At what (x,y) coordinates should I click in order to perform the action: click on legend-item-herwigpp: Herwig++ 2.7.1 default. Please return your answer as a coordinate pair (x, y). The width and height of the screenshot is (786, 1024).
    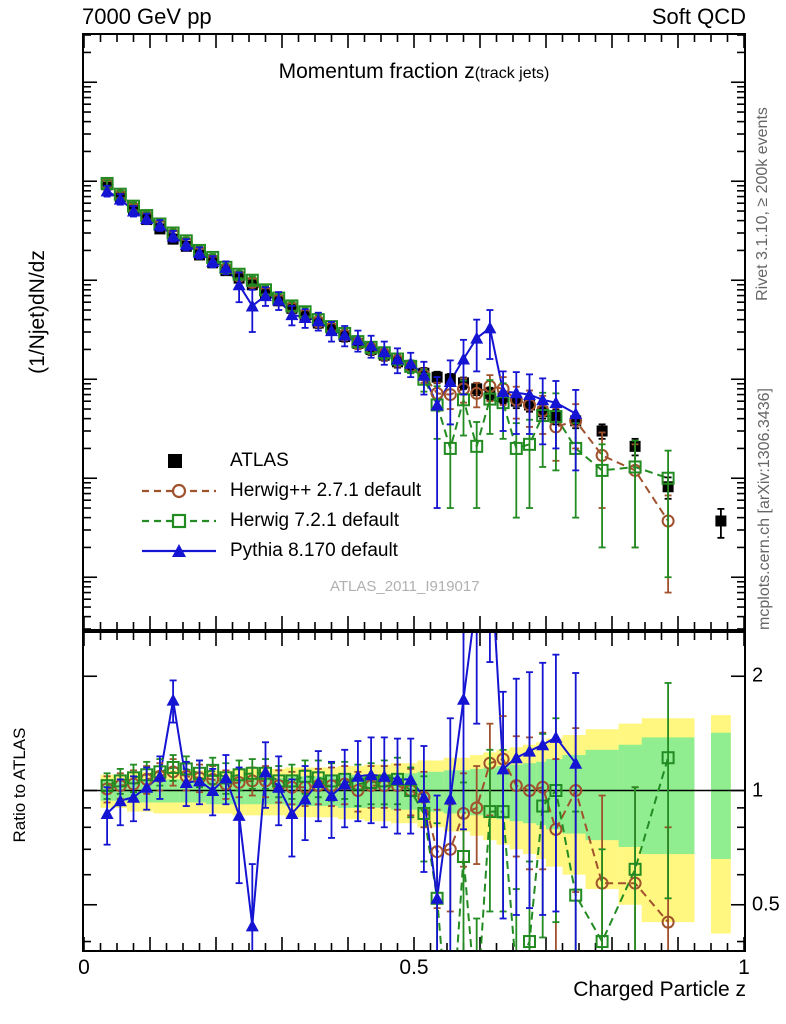
    Looking at the image, I should click on (280, 491).